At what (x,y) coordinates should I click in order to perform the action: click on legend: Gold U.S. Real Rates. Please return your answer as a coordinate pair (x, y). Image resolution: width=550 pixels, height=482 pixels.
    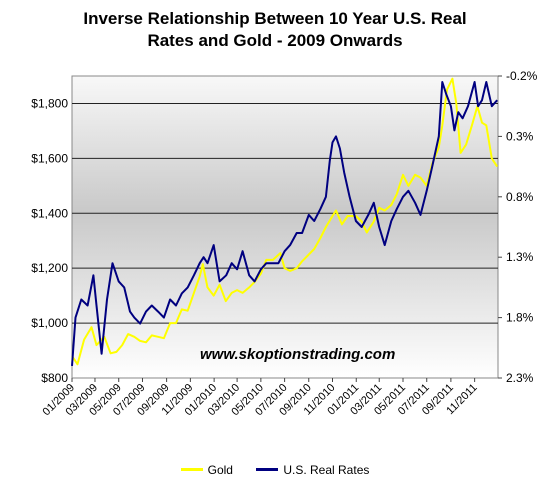
    Looking at the image, I should click on (275, 468).